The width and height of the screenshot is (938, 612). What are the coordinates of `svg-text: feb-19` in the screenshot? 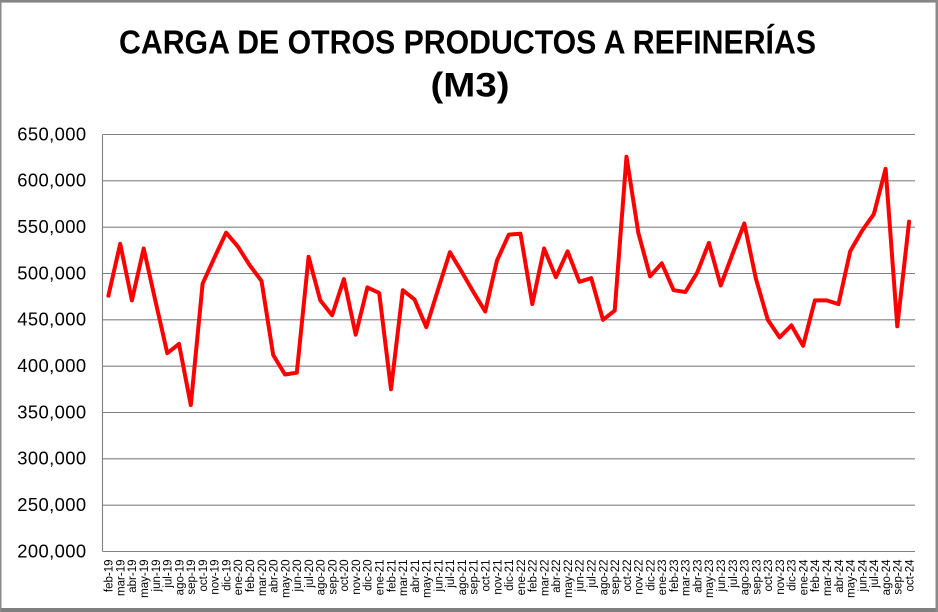 It's located at (110, 576).